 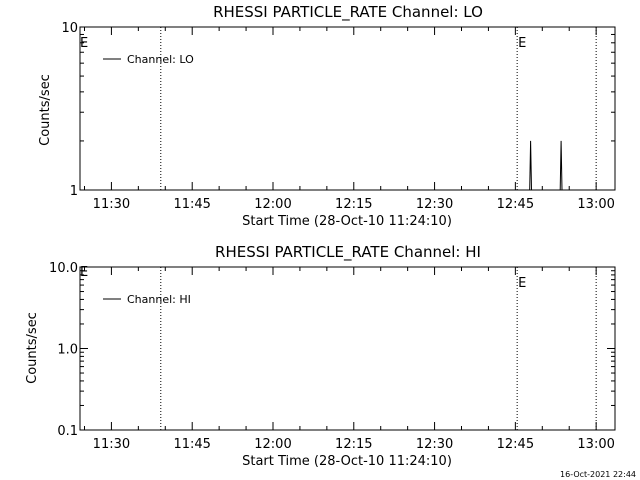 What do you see at coordinates (74, 191) in the screenshot?
I see `y-tick-label: 1` at bounding box center [74, 191].